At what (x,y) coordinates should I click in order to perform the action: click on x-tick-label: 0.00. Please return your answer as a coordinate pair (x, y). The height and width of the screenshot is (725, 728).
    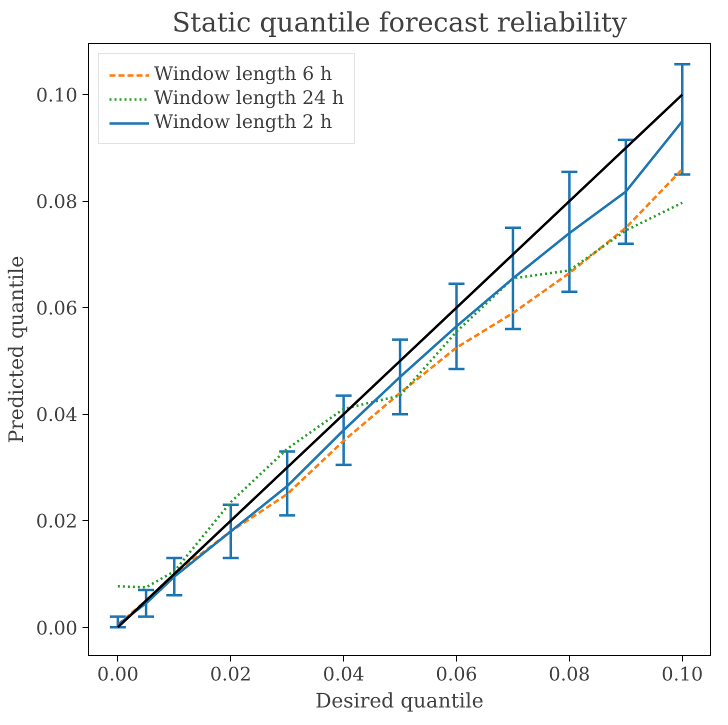
    Looking at the image, I should click on (118, 675).